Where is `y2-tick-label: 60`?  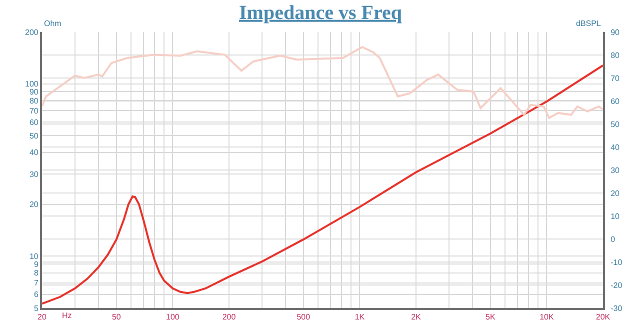 y2-tick-label: 60 is located at coordinates (615, 101).